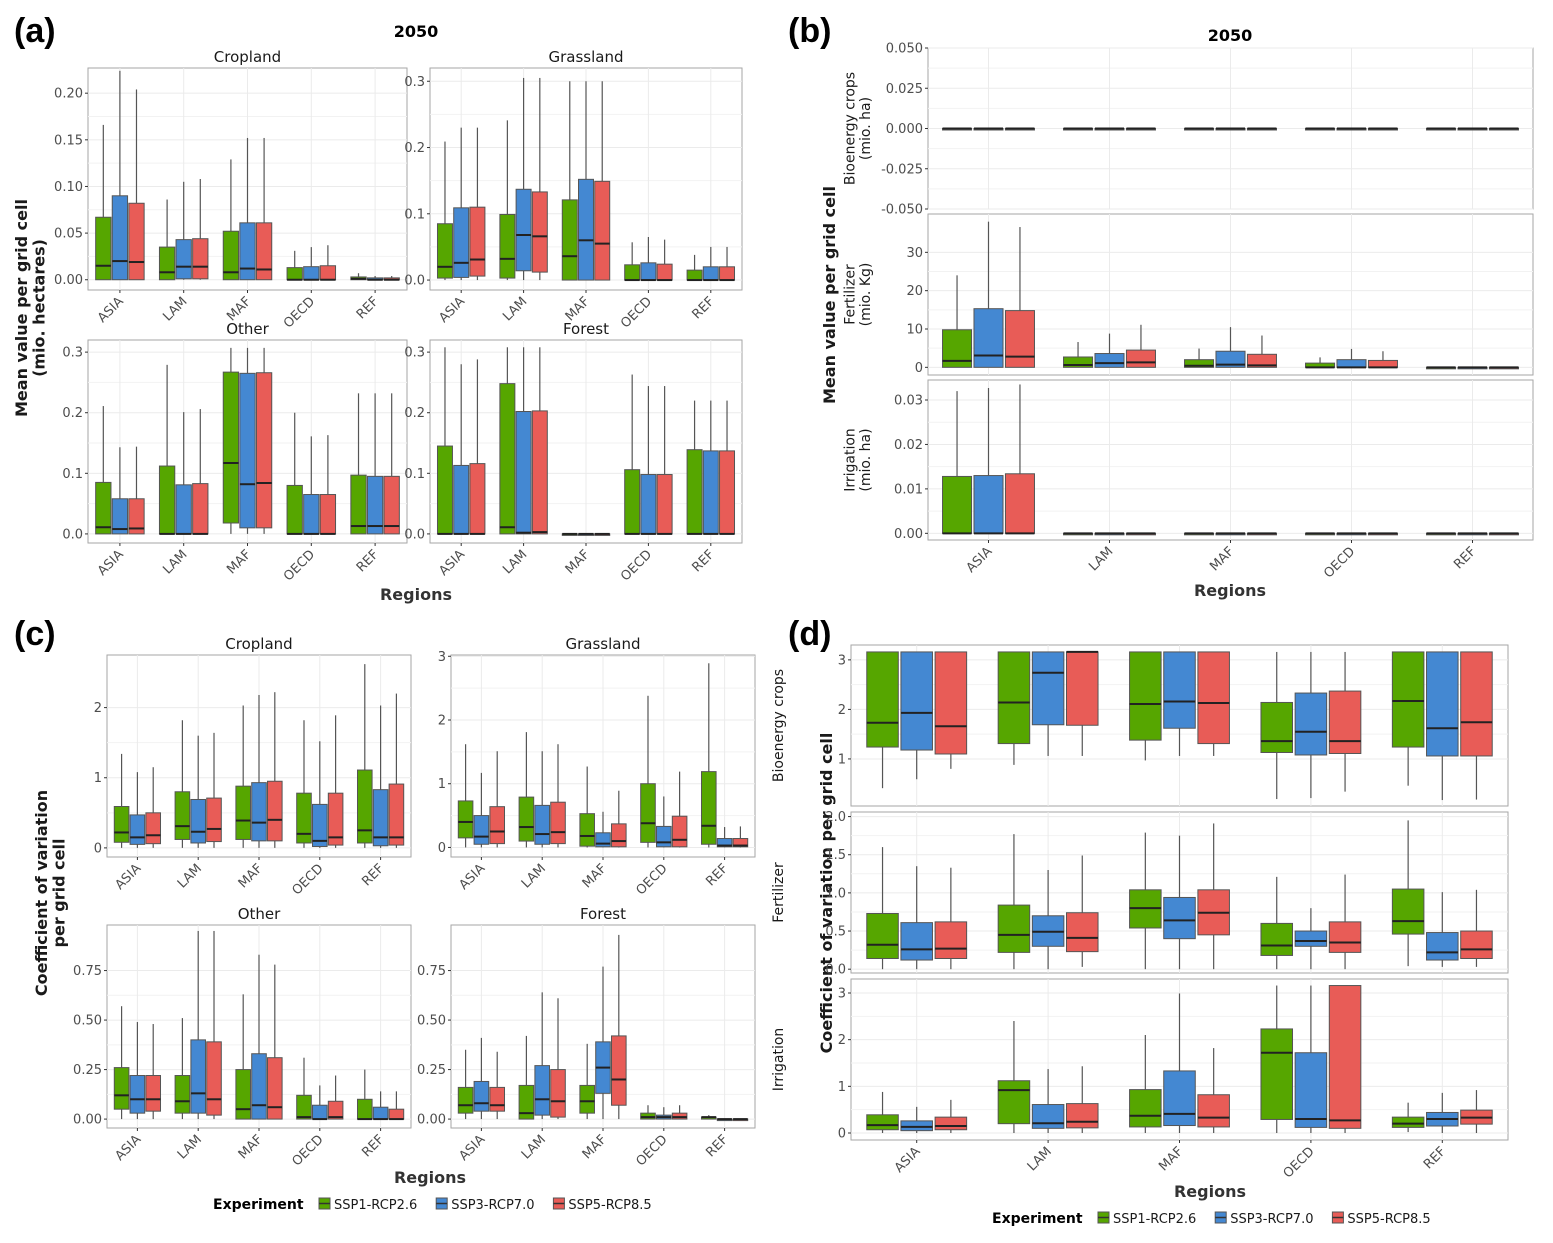 This screenshot has height=1243, width=1553. Describe the element at coordinates (1382, 129) in the screenshot. I see `box-oecd-ssp5-rcp8.5` at that location.